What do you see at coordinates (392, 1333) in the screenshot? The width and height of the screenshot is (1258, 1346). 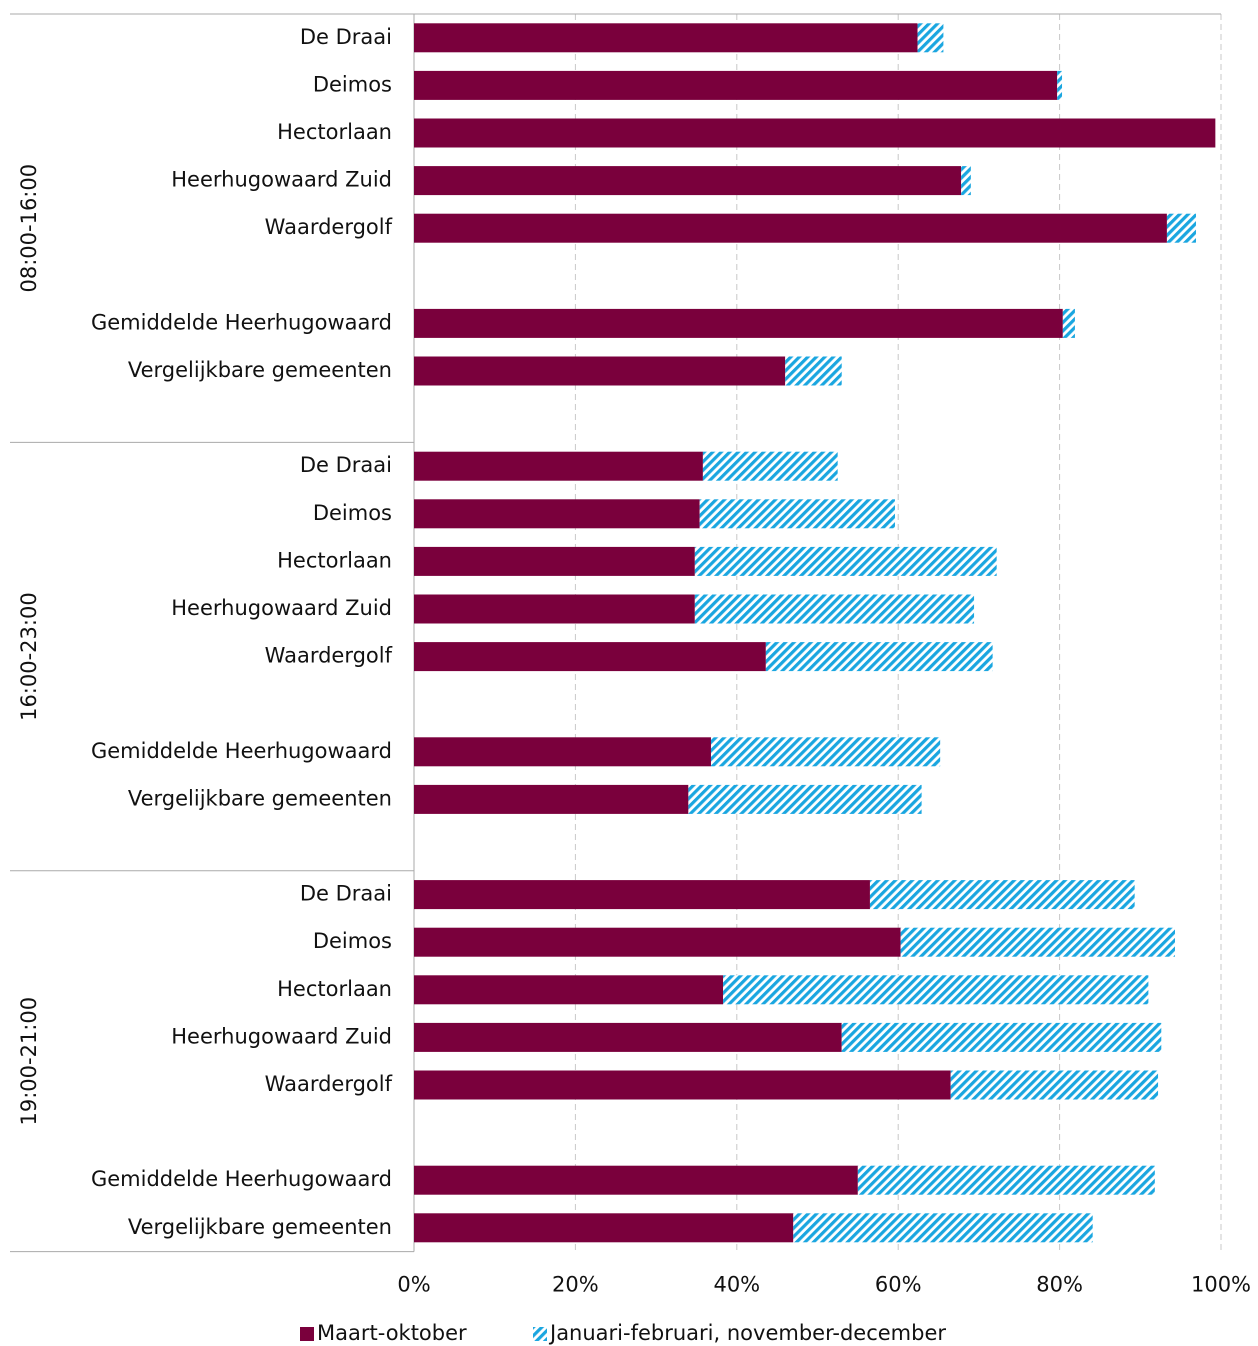 I see `legend-label: Maart-oktober` at bounding box center [392, 1333].